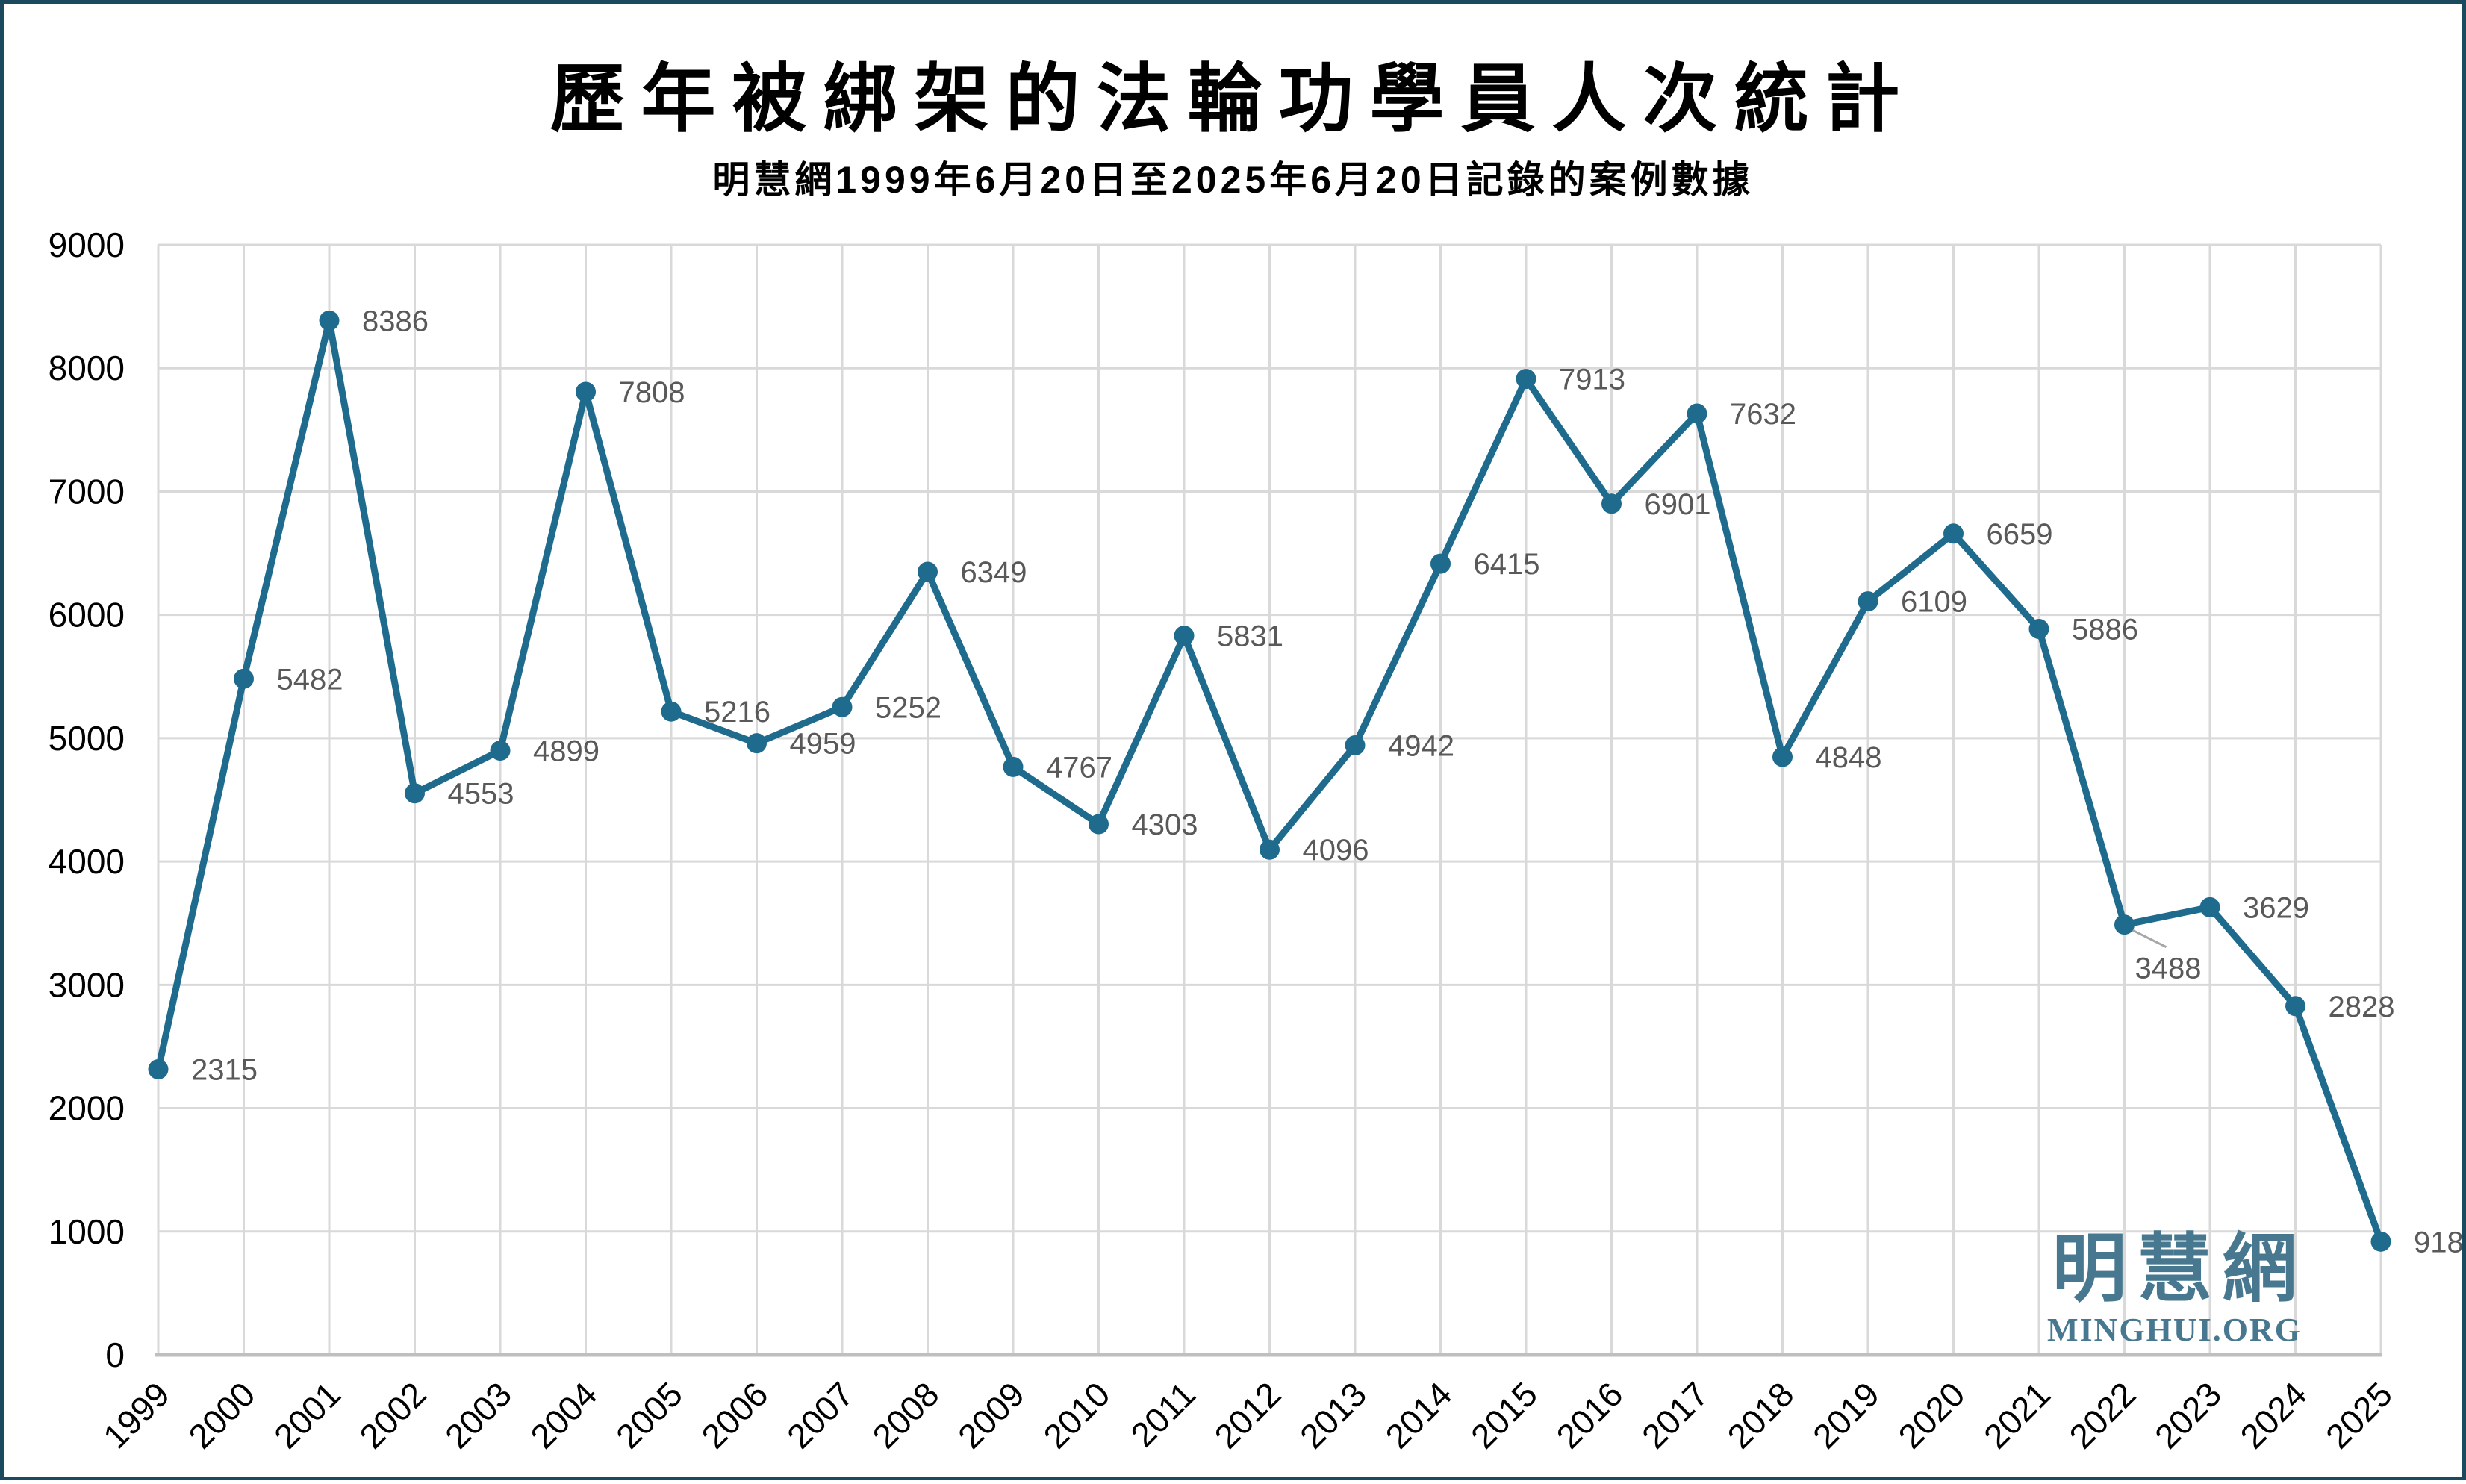 This screenshot has height=1484, width=2466. Describe the element at coordinates (1678, 504) in the screenshot. I see `svg-text: 6901` at that location.